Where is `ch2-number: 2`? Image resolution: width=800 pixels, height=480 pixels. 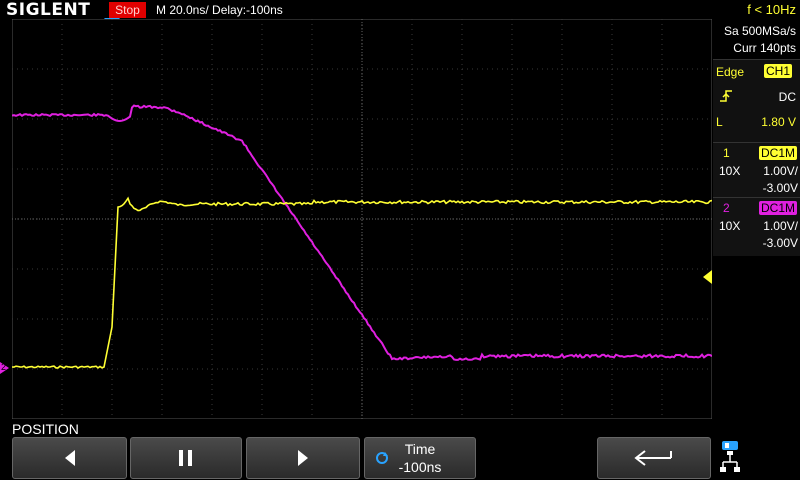
ch2-number: 2 is located at coordinates (726, 208).